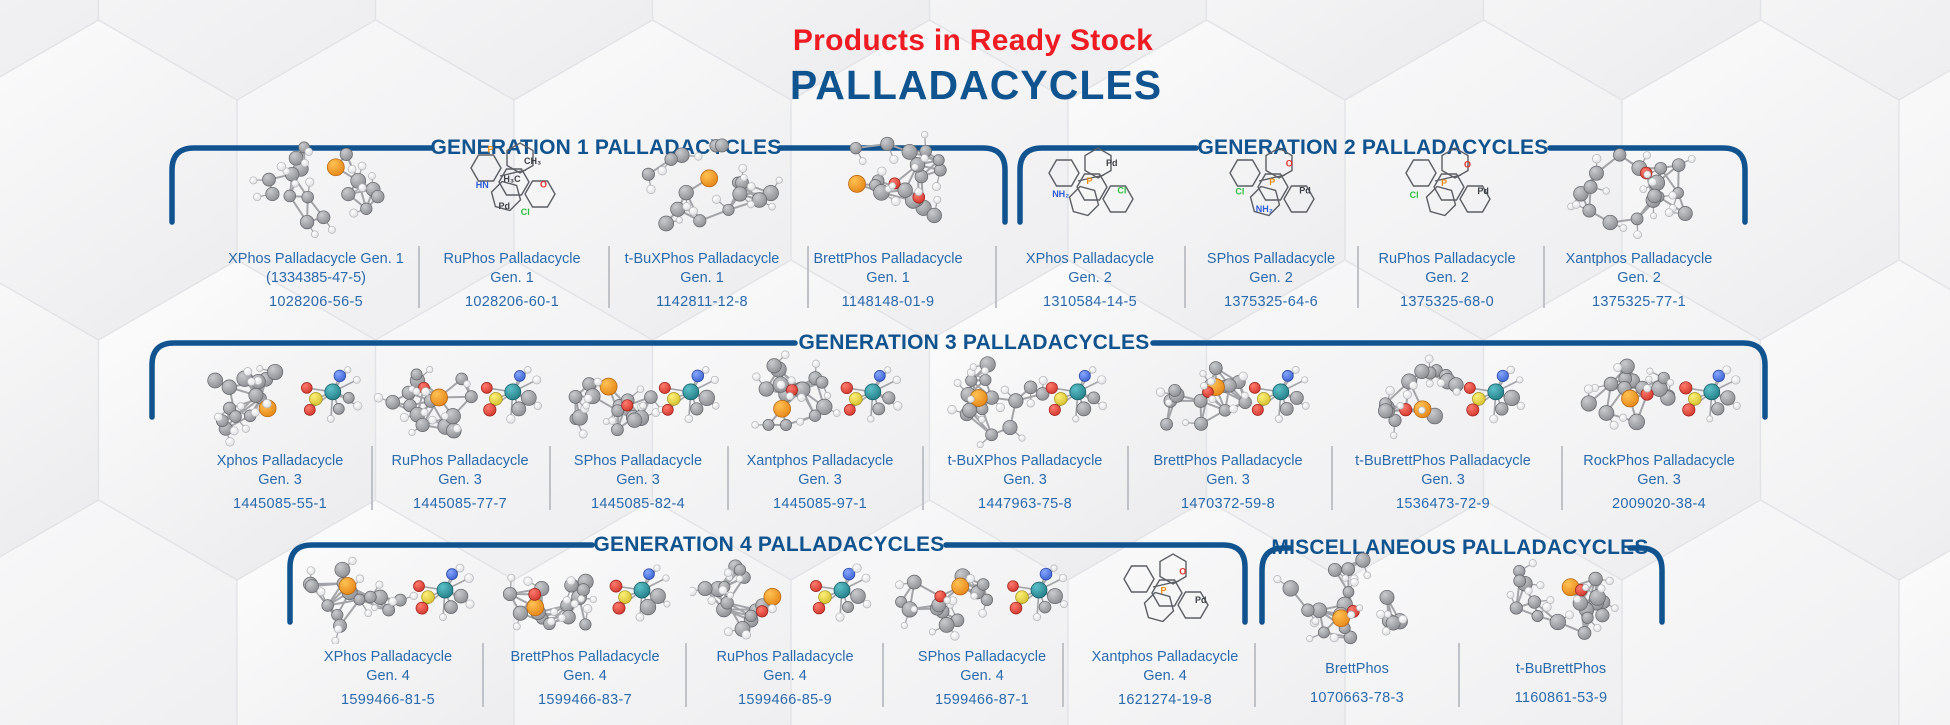  I want to click on product-name-line1: Xphos Palladacycle, so click(280, 461).